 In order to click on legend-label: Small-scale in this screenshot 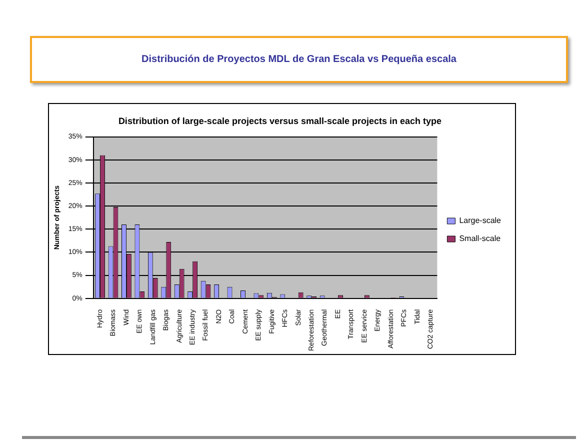, I will do `click(480, 239)`.